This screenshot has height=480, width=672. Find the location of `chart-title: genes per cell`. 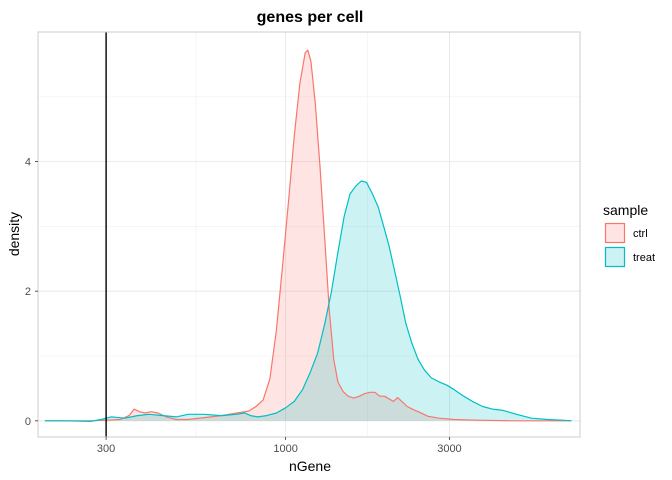

chart-title: genes per cell is located at coordinates (310, 17).